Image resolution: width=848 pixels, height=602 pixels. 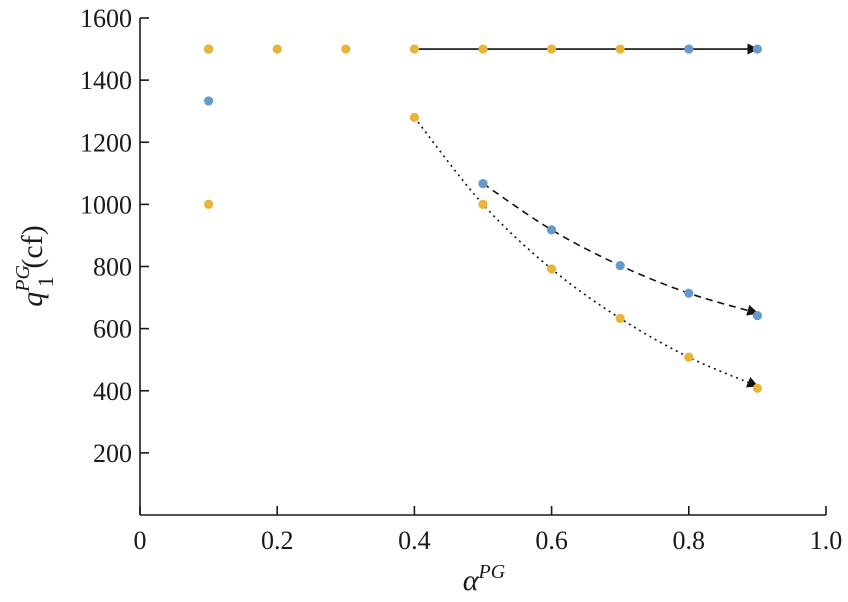 What do you see at coordinates (45, 281) in the screenshot?
I see `y-axis-label-sub: 1` at bounding box center [45, 281].